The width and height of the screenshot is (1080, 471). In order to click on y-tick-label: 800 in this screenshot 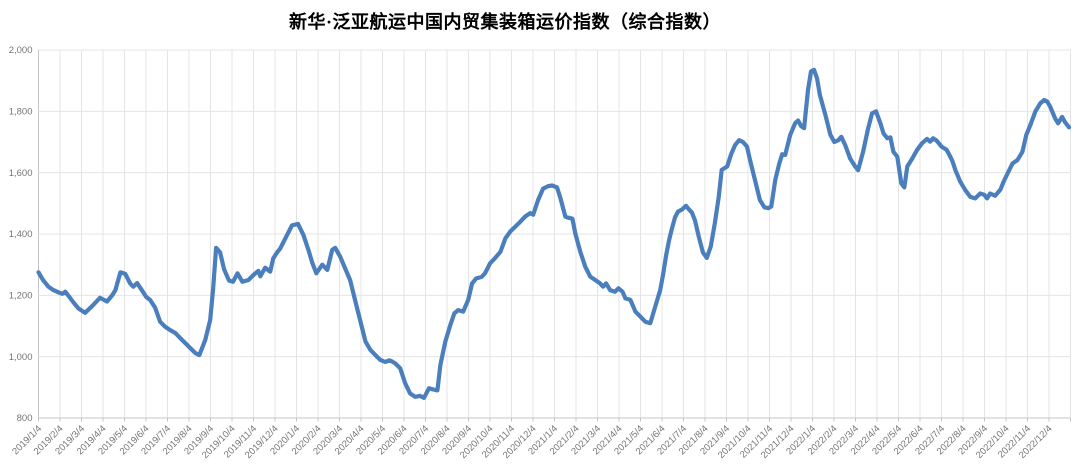, I will do `click(25, 418)`.